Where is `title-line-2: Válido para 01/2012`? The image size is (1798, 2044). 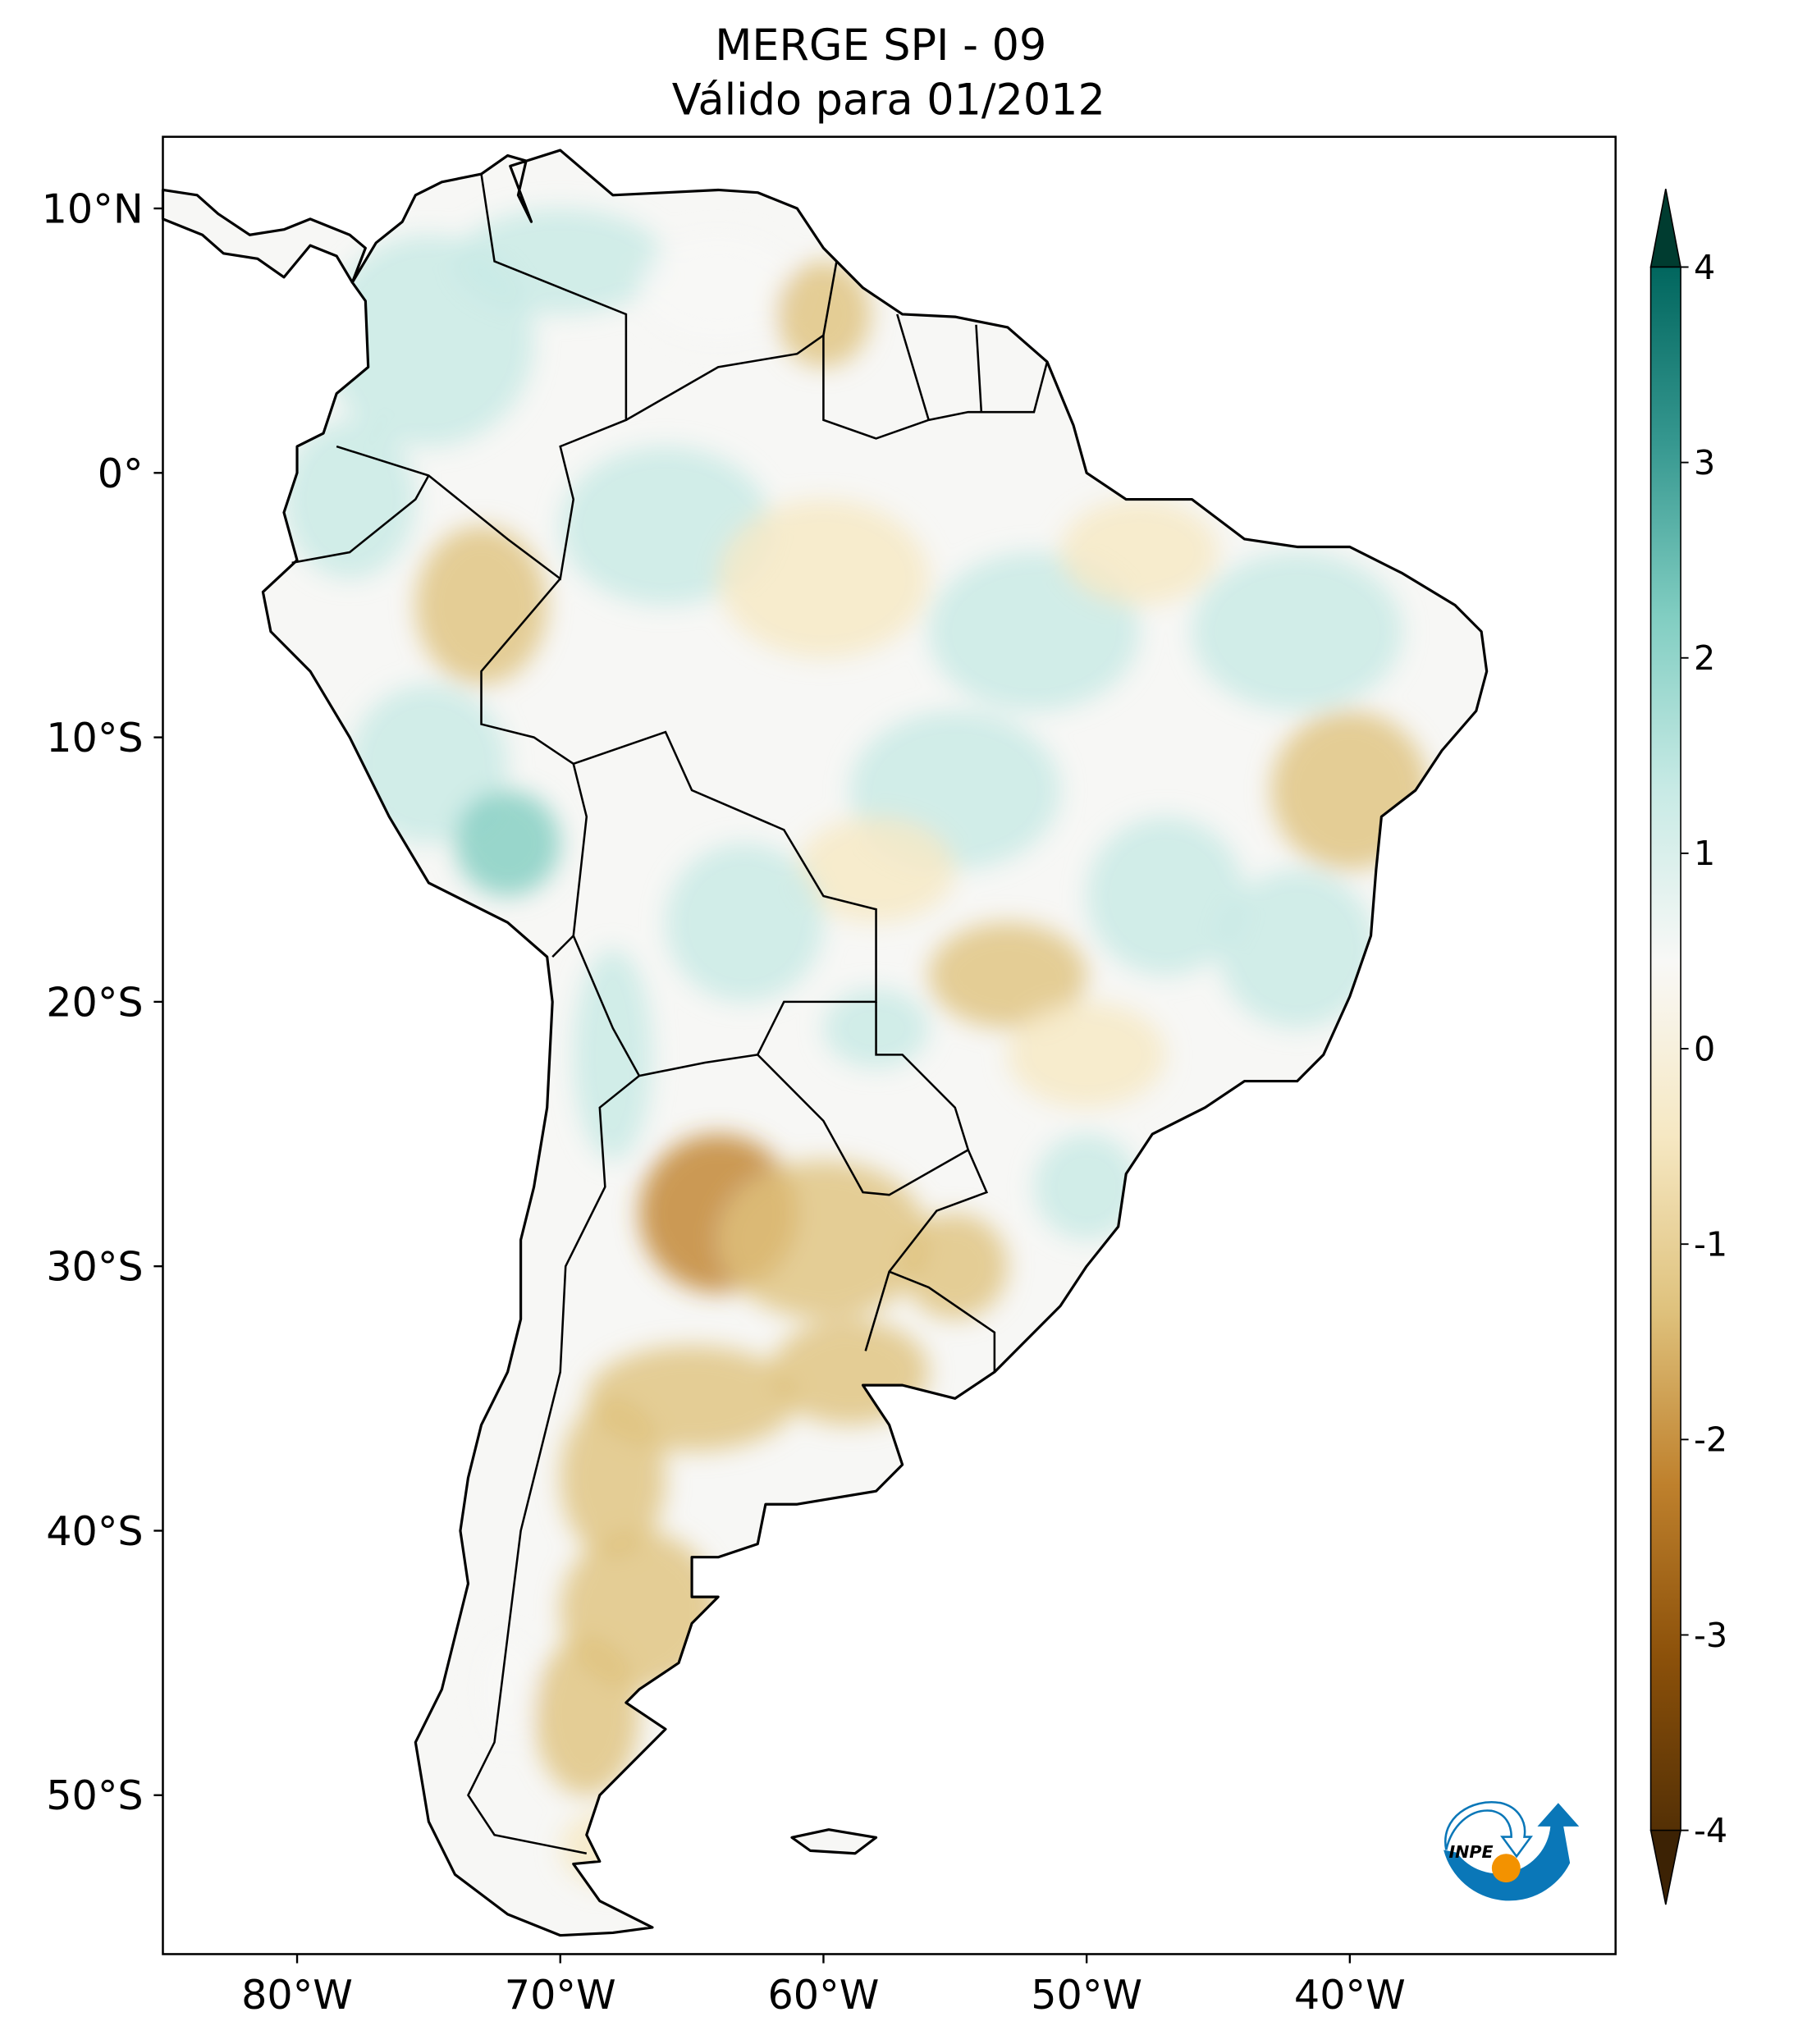 title-line-2: Válido para 01/2012 is located at coordinates (888, 100).